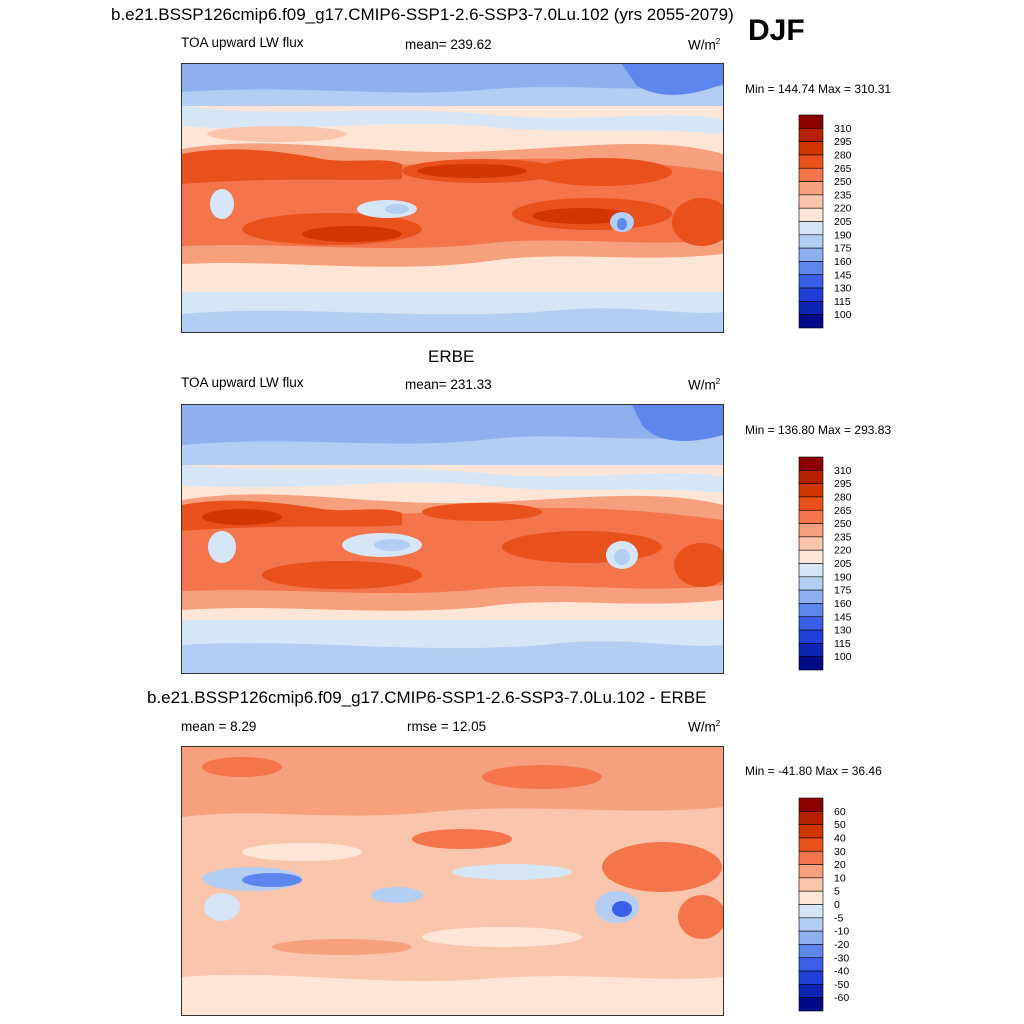  I want to click on panel-obs-map, so click(452, 539).